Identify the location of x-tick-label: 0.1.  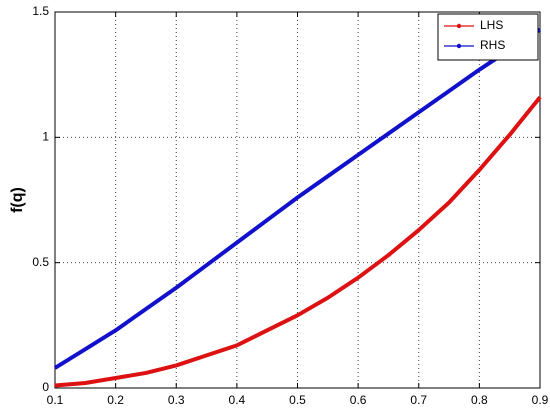
(55, 400).